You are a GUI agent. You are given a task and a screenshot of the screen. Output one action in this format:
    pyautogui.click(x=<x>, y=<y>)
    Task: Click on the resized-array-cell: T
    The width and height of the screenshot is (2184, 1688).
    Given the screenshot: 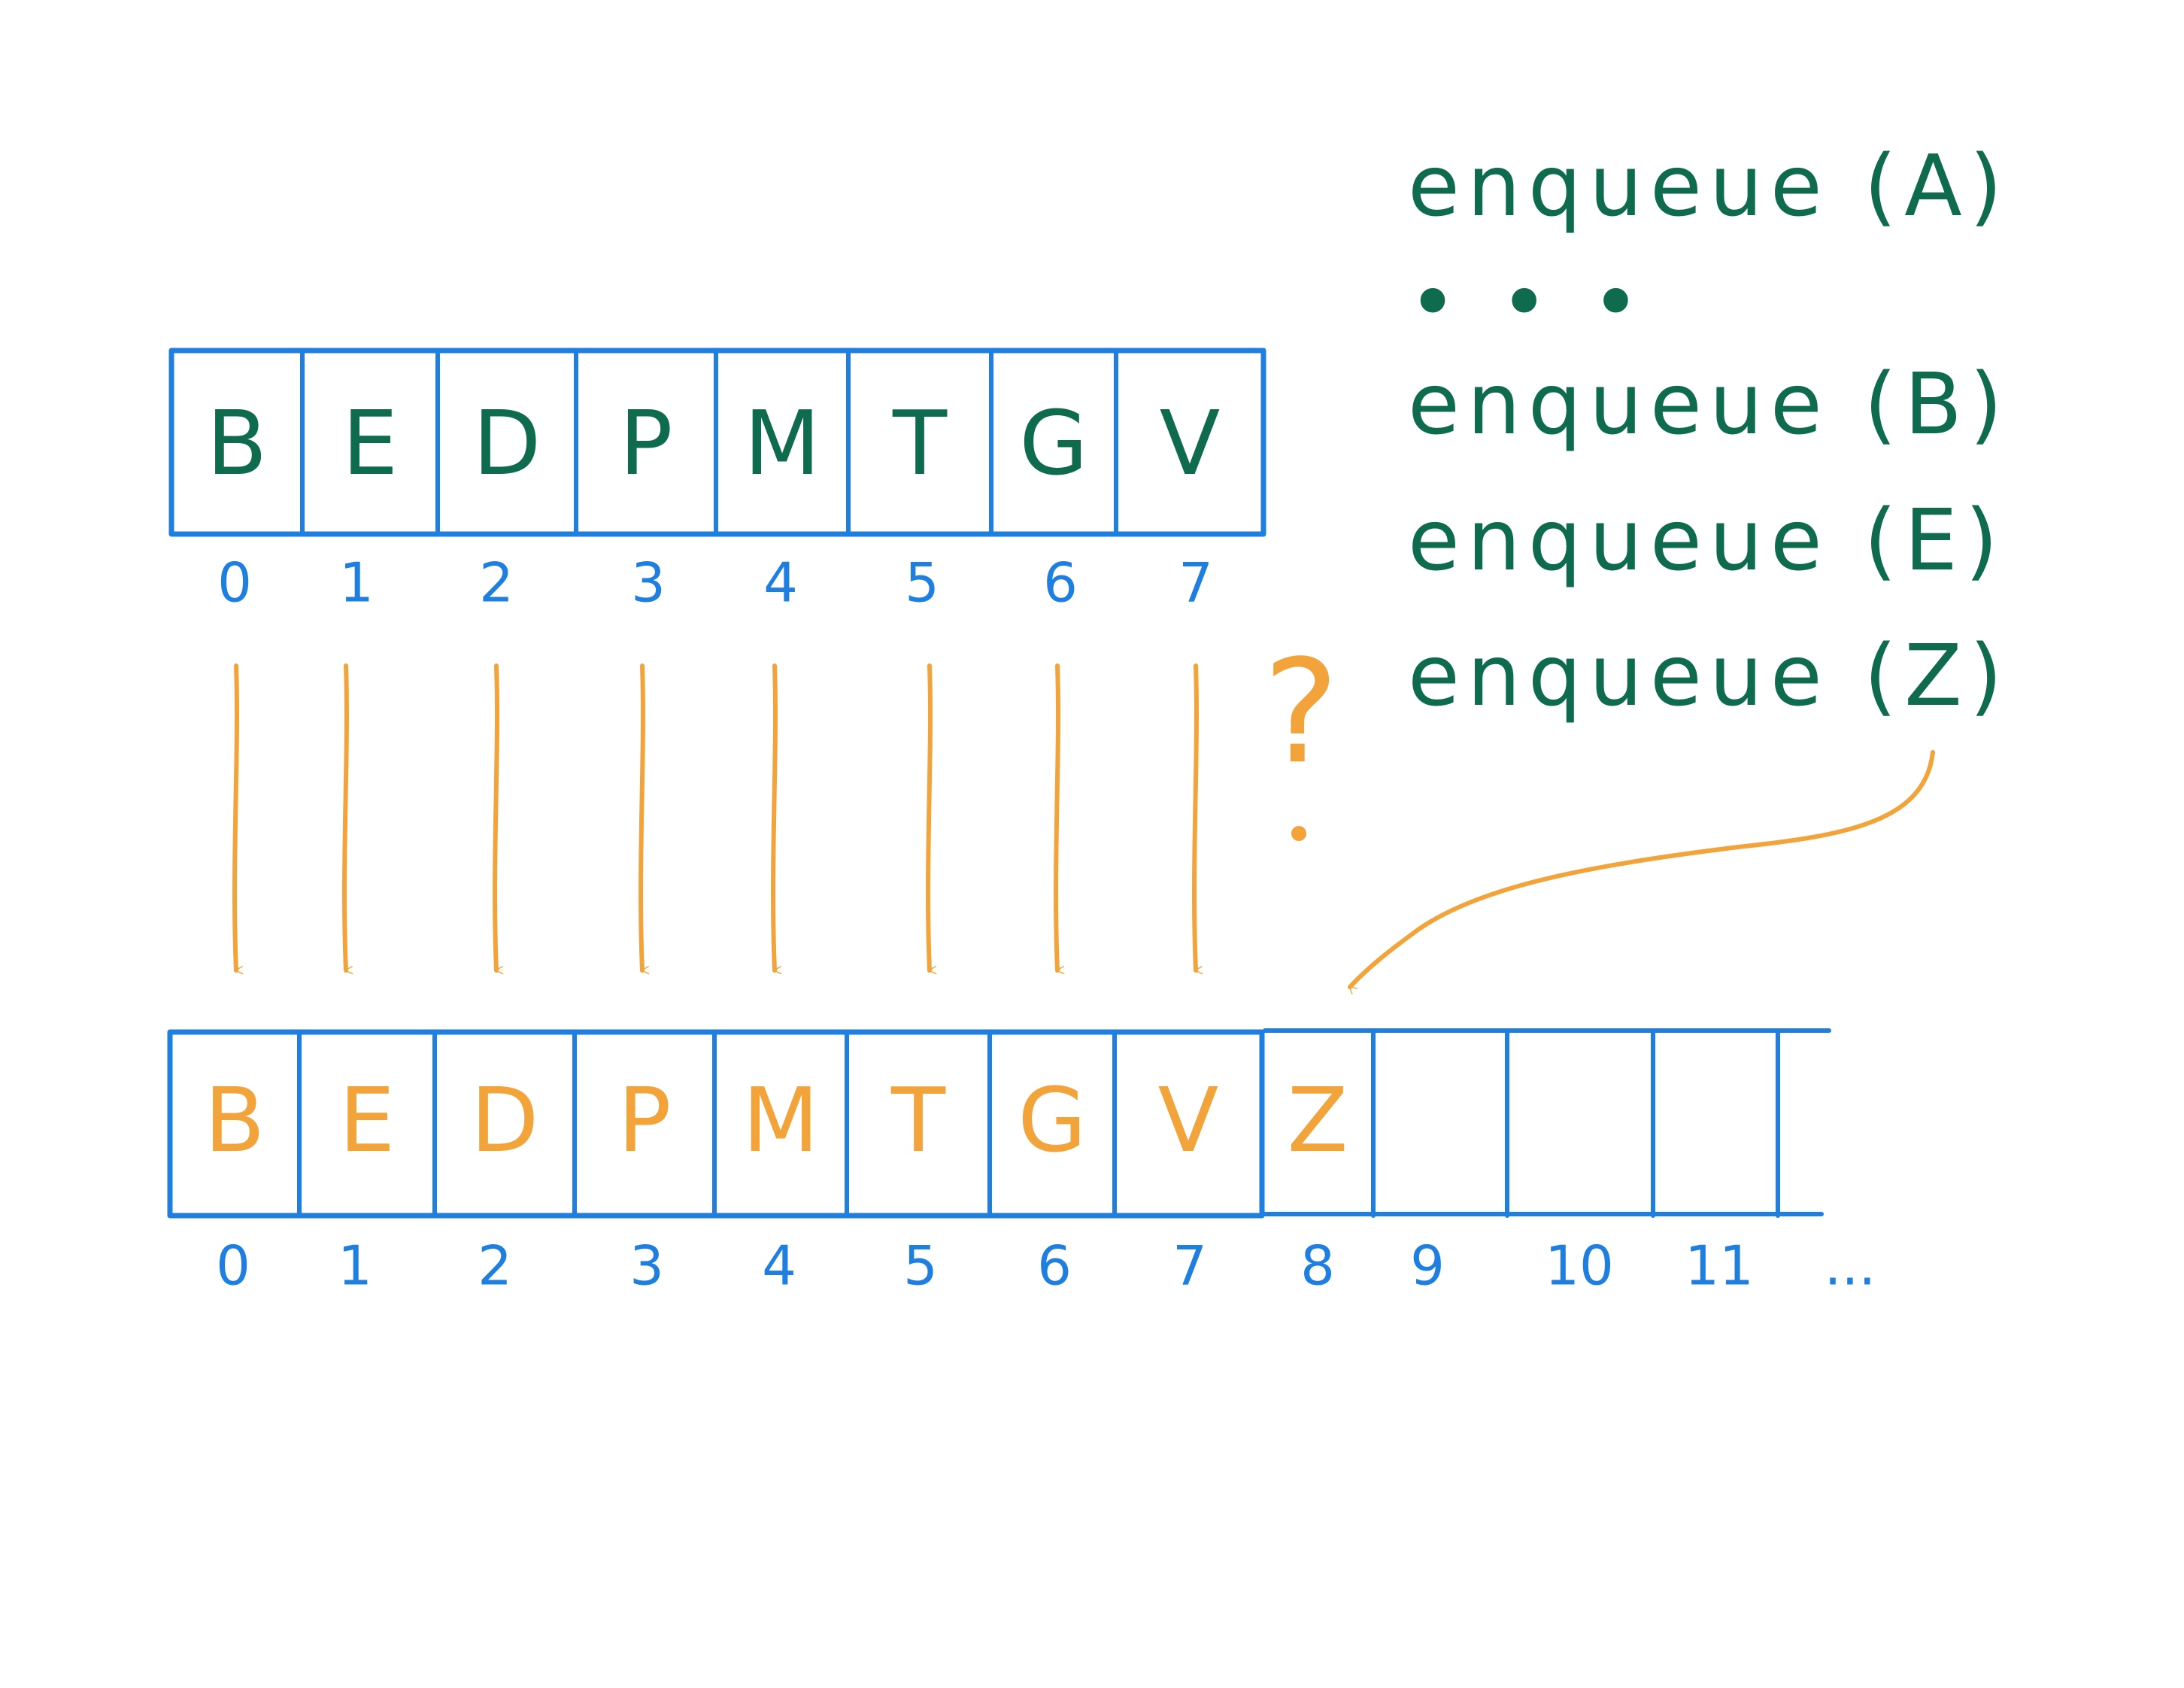 What is the action you would take?
    pyautogui.click(x=918, y=1120)
    